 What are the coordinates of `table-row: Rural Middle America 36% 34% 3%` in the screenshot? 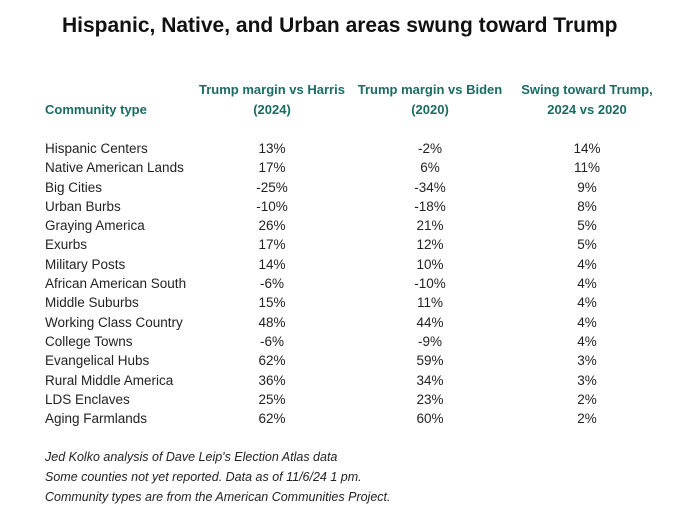 It's located at (340, 380).